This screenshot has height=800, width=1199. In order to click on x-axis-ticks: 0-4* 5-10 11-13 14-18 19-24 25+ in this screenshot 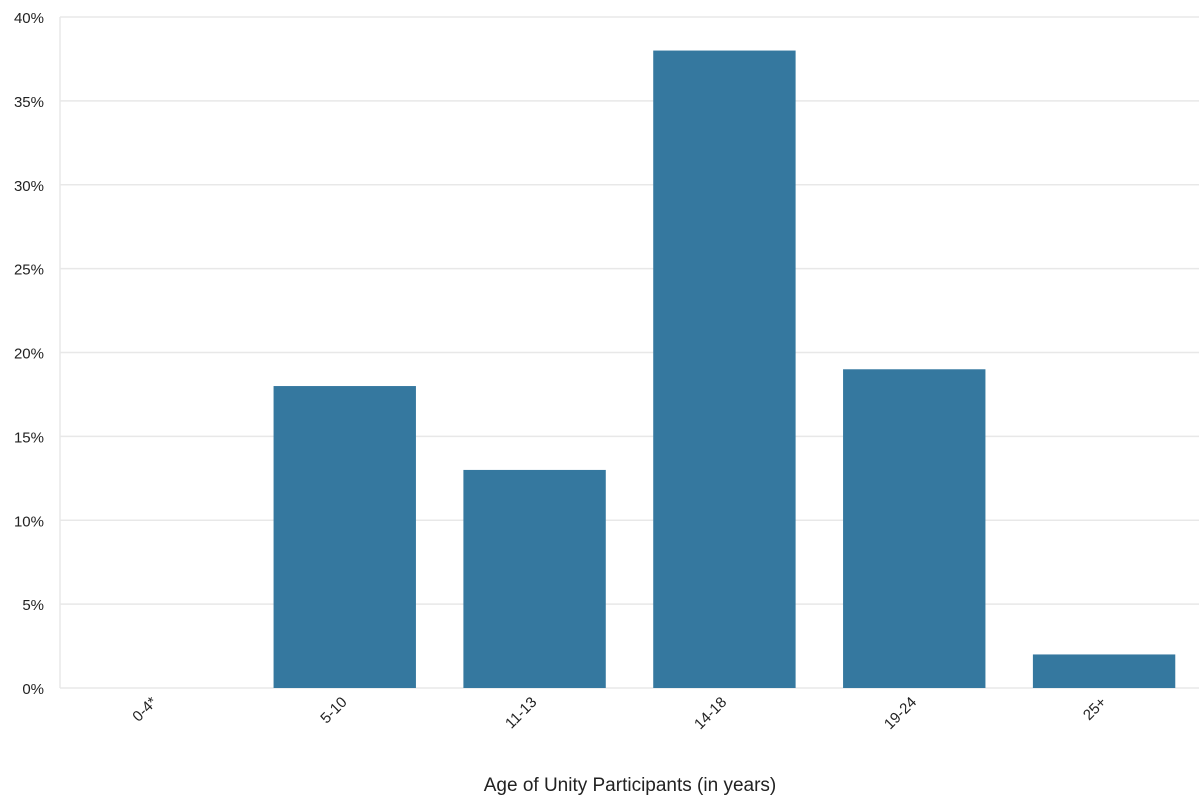, I will do `click(619, 713)`.